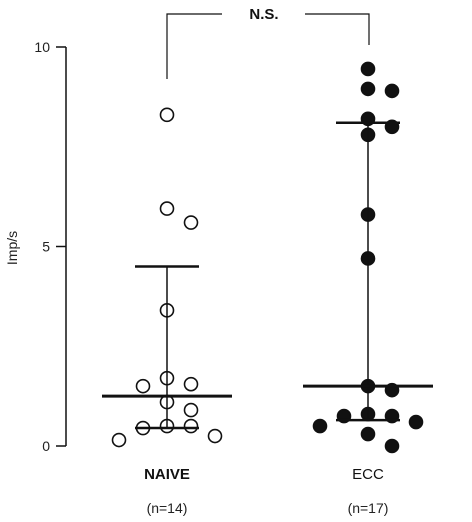 This screenshot has width=472, height=522. What do you see at coordinates (263, 14) in the screenshot?
I see `significance-label: N.S.` at bounding box center [263, 14].